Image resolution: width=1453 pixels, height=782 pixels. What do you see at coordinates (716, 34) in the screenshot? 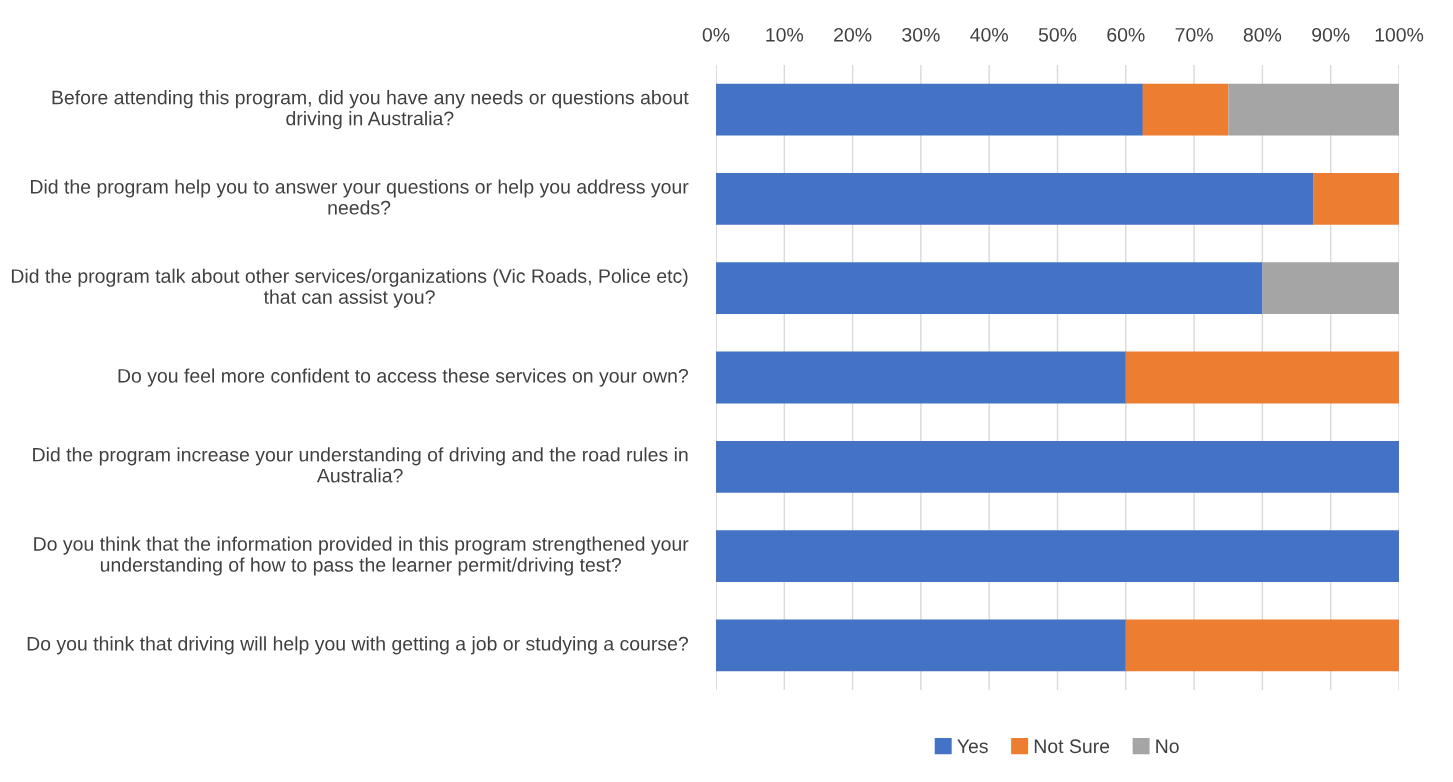
I see `x-tick-label: 0%` at bounding box center [716, 34].